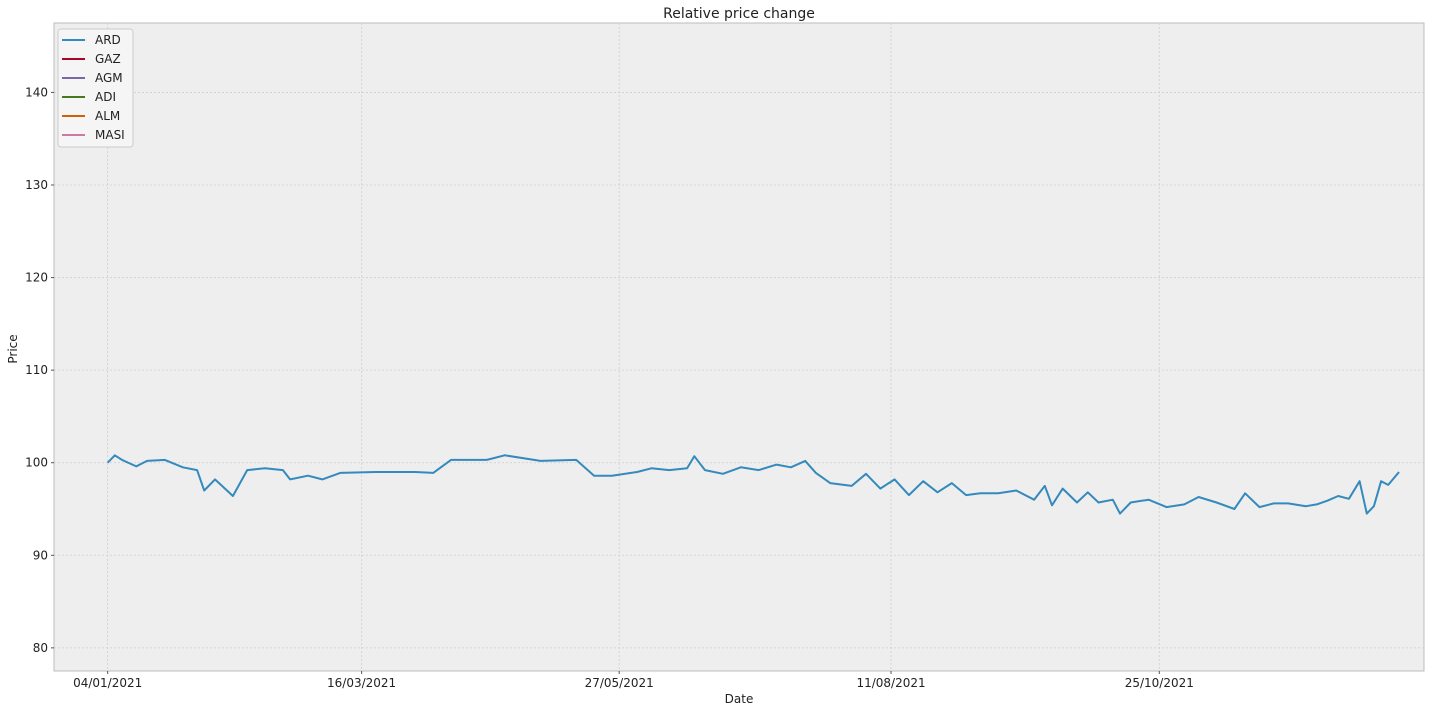  I want to click on y-tick-label: 130, so click(36, 185).